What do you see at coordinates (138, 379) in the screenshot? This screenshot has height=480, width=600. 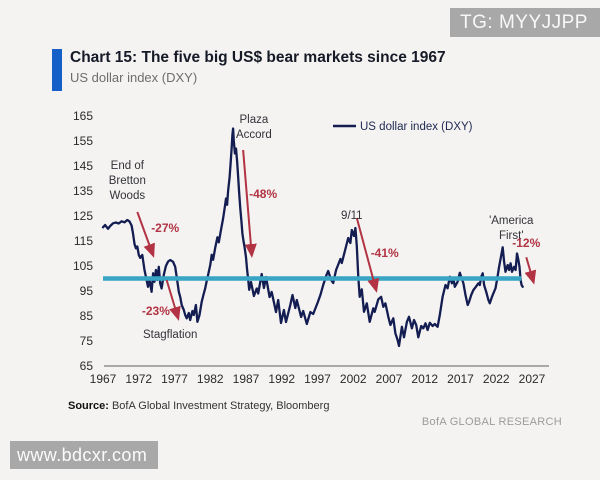 I see `x-tick-label: 1972` at bounding box center [138, 379].